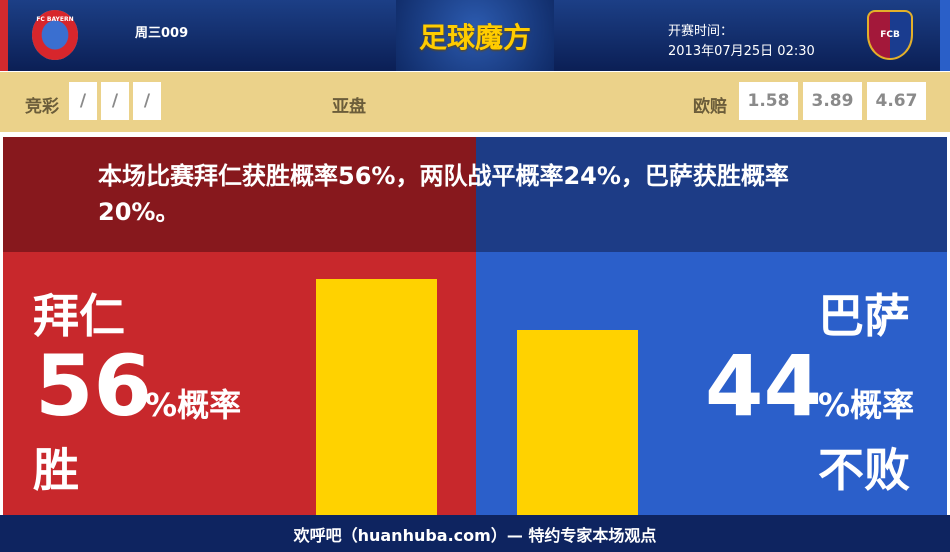 Image resolution: width=950 pixels, height=552 pixels. What do you see at coordinates (475, 35) in the screenshot?
I see `app-logo: 足球魔方` at bounding box center [475, 35].